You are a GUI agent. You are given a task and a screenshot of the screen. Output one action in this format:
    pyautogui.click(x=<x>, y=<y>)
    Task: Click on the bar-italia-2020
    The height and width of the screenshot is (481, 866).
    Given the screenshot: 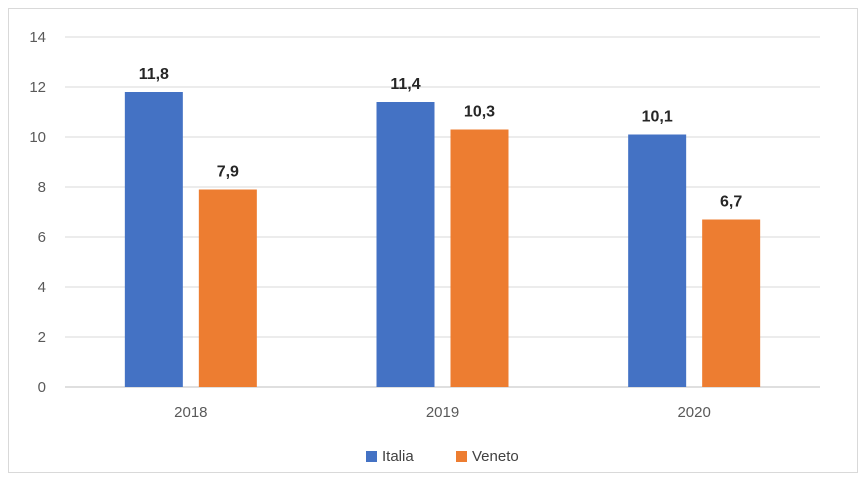 What is the action you would take?
    pyautogui.click(x=657, y=260)
    